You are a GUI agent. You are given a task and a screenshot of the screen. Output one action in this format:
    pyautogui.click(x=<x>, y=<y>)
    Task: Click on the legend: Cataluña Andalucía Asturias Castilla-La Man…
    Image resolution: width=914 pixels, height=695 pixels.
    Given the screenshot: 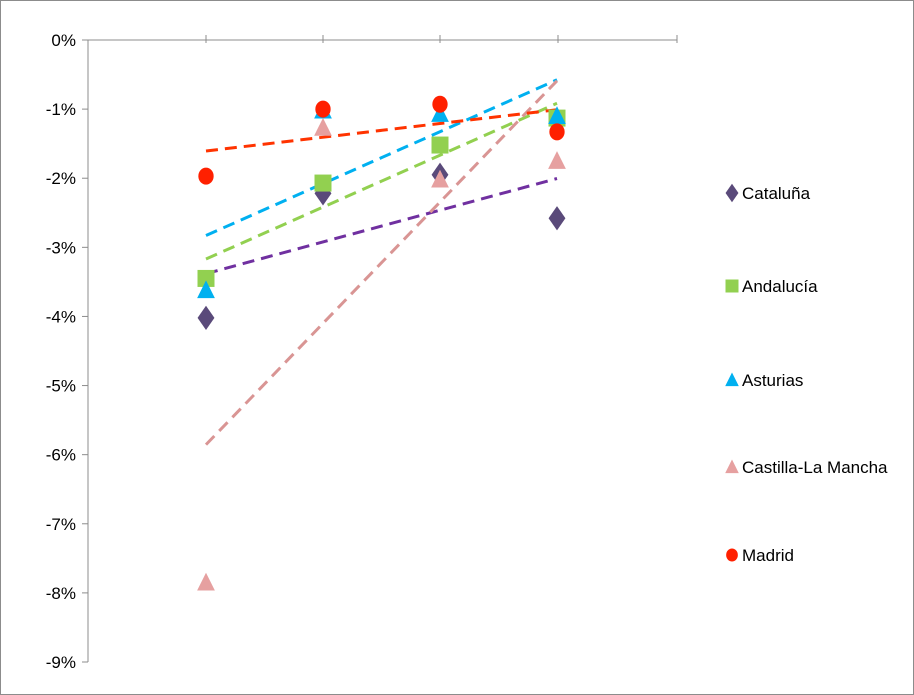 What is the action you would take?
    pyautogui.click(x=806, y=374)
    